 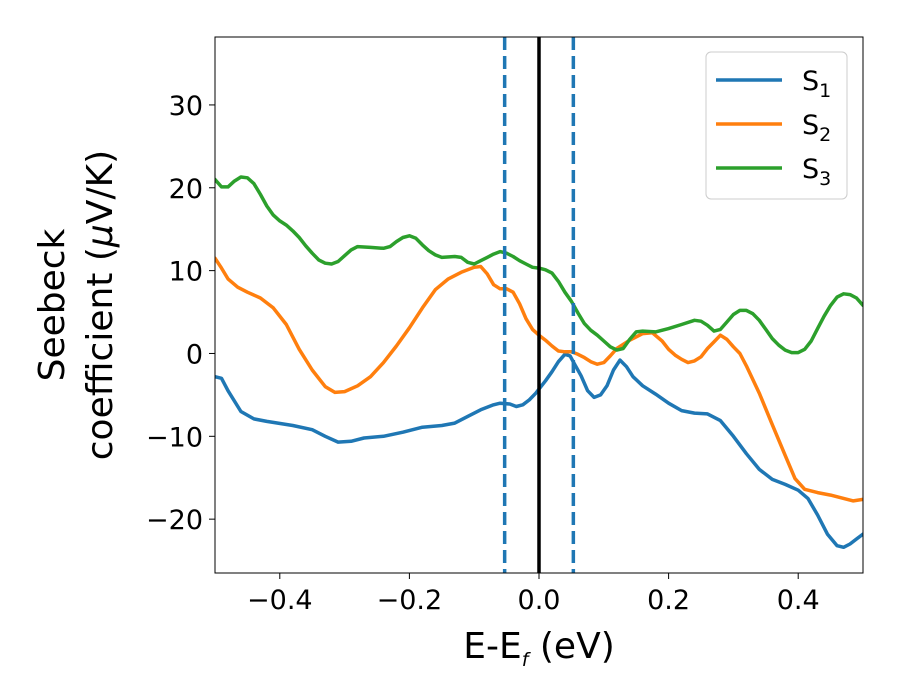 I want to click on x-axis-label-sub: f, so click(x=527, y=660).